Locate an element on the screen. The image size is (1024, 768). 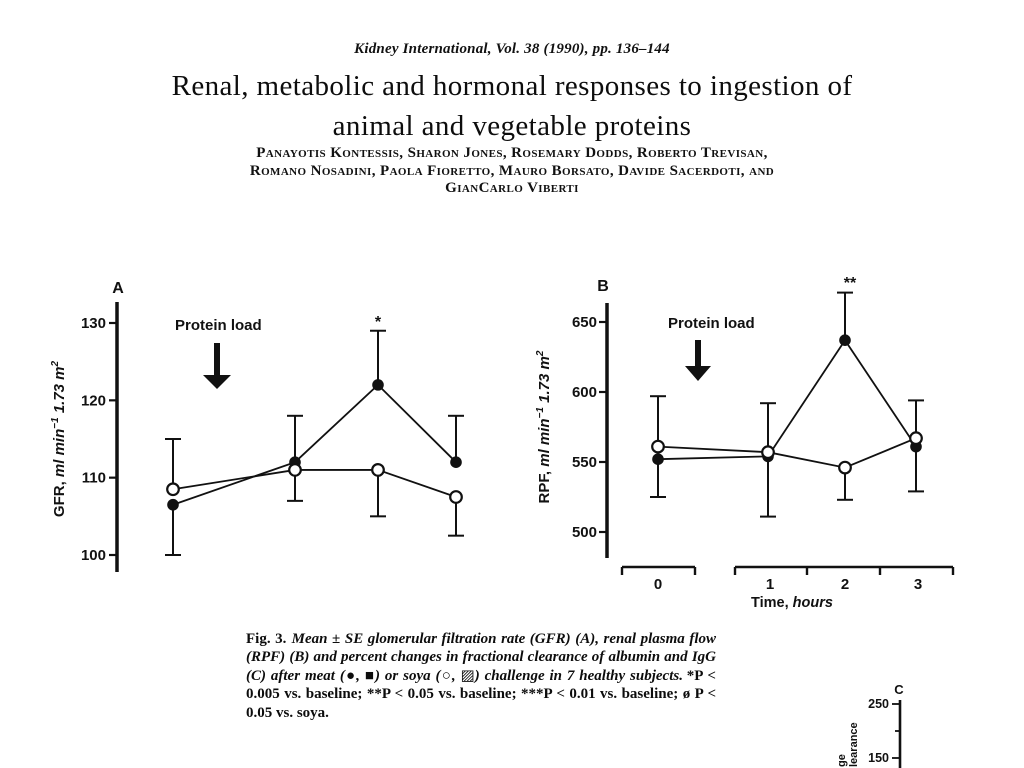
y-axis-title-fragment: ge is located at coordinates (842, 760).